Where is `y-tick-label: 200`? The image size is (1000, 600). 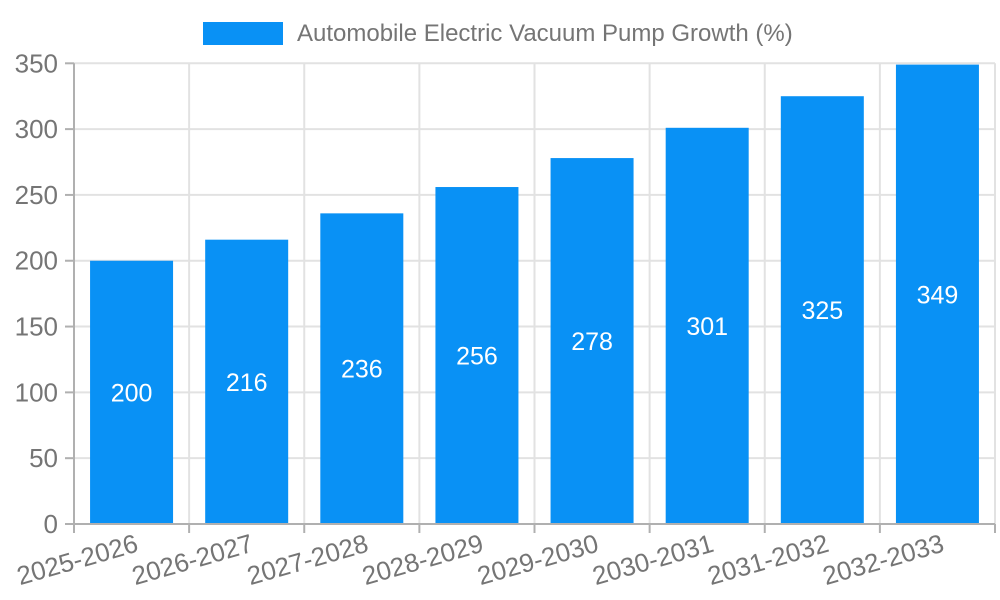 y-tick-label: 200 is located at coordinates (36, 261).